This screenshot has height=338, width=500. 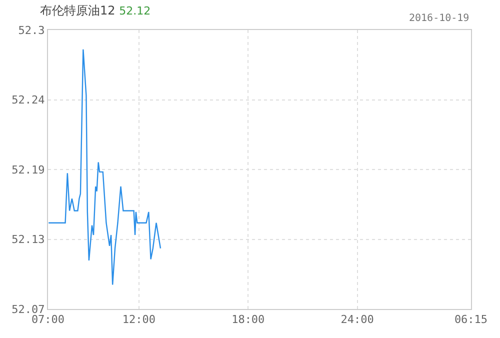 What do you see at coordinates (29, 100) in the screenshot?
I see `y-tick-label: 52.24` at bounding box center [29, 100].